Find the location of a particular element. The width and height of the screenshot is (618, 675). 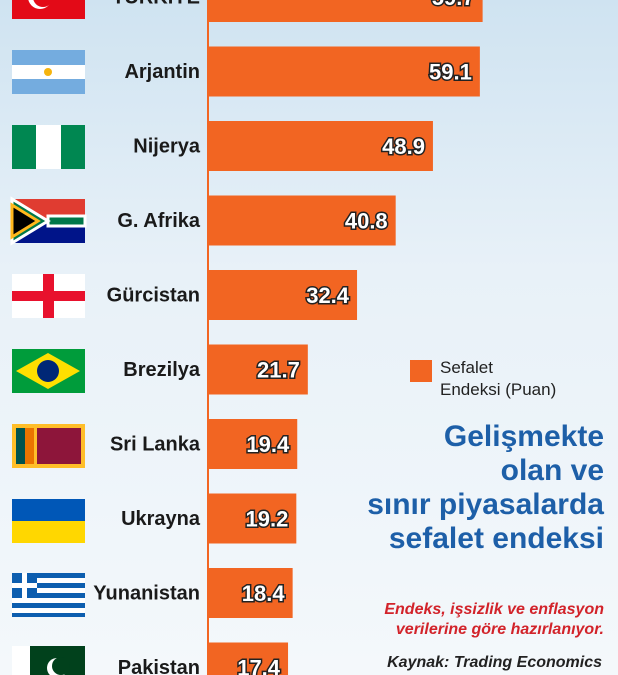

category-label: G. Afrika is located at coordinates (158, 221).